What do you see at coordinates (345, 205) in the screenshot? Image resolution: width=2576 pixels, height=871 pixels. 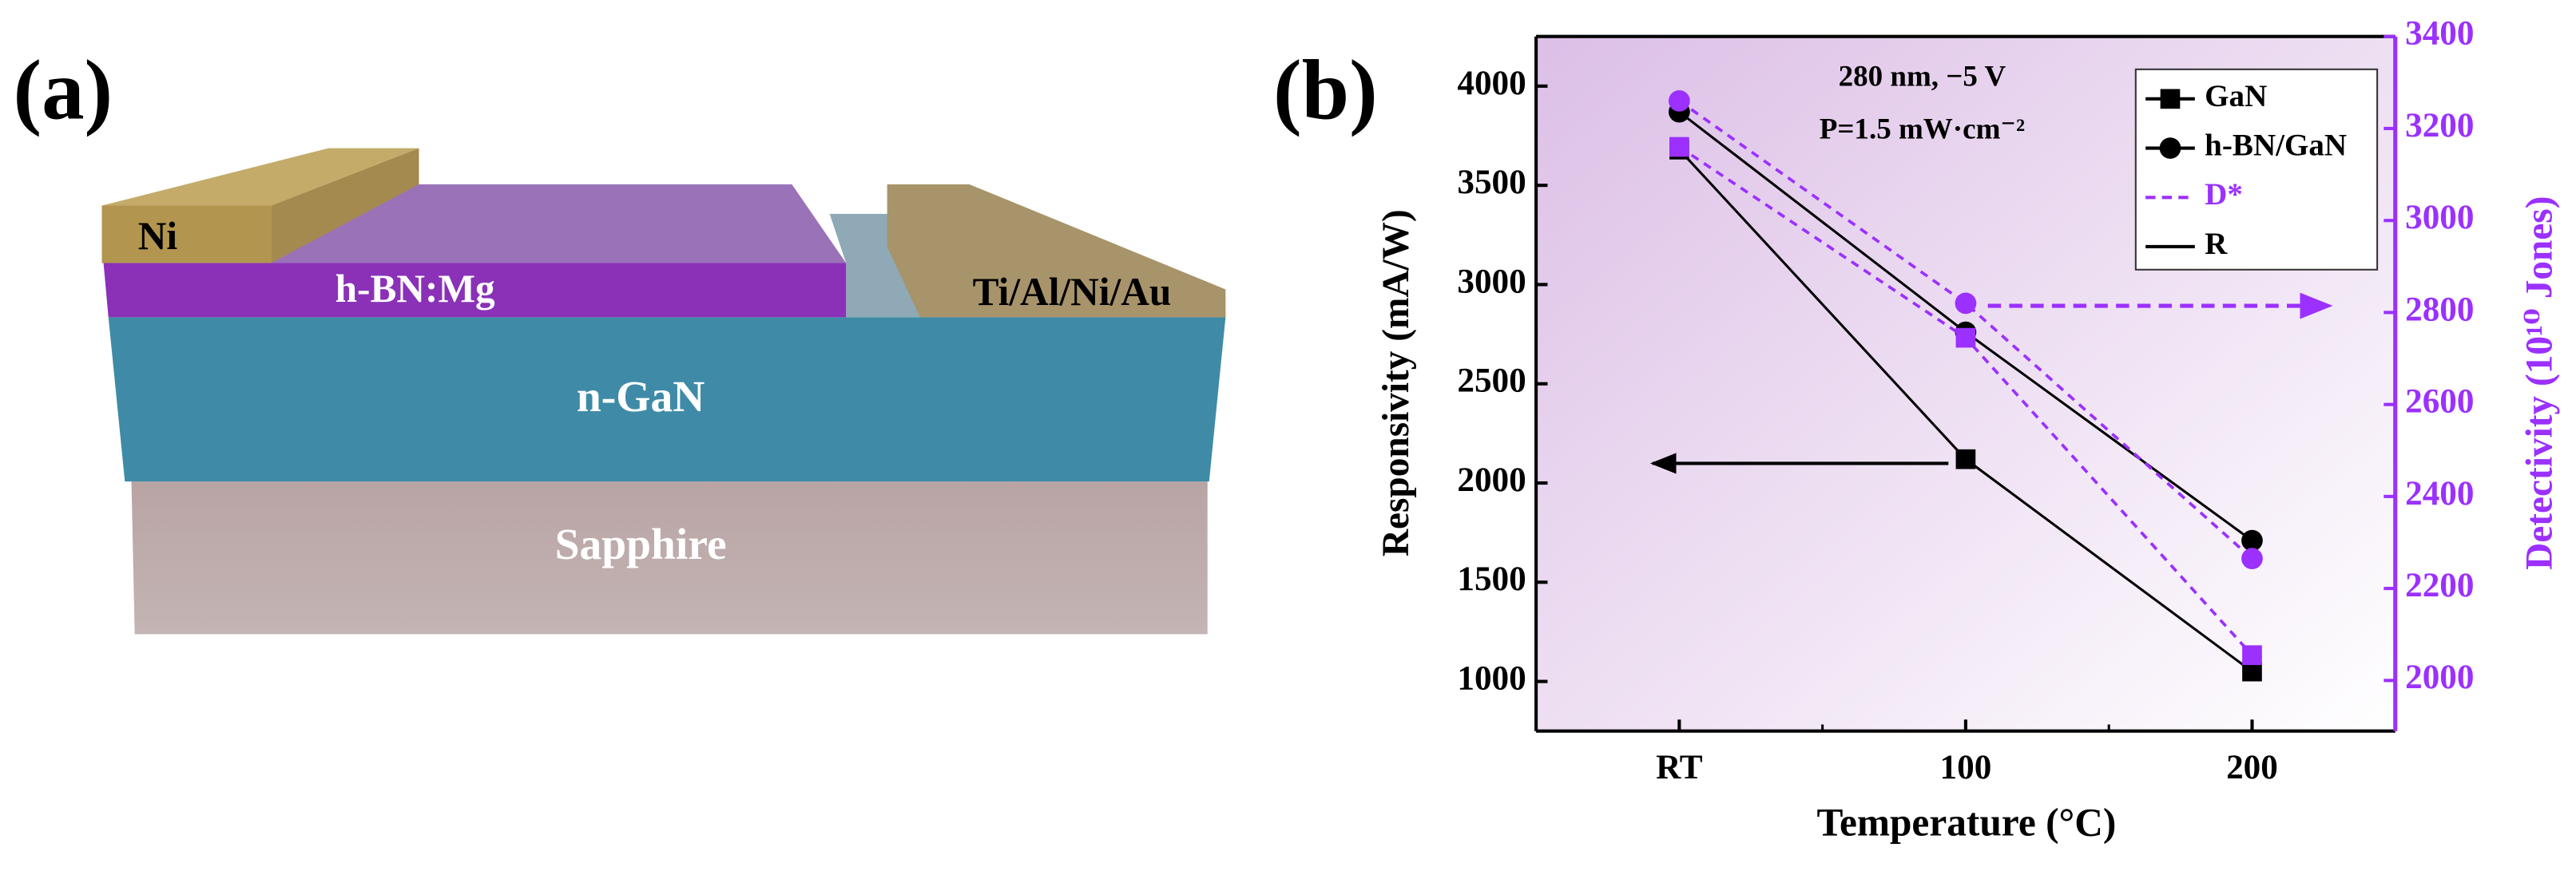 I see `contact-side` at bounding box center [345, 205].